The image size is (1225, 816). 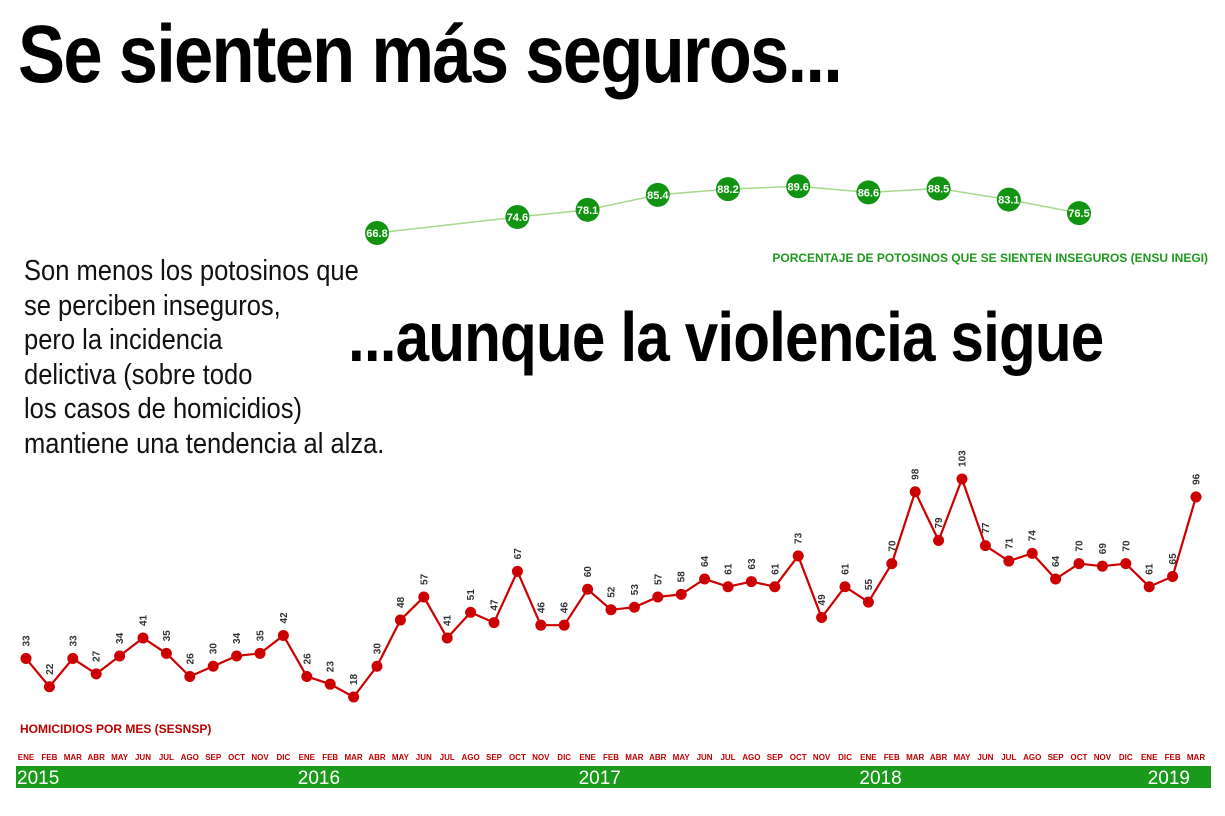 What do you see at coordinates (600, 778) in the screenshot?
I see `year-label: 2017` at bounding box center [600, 778].